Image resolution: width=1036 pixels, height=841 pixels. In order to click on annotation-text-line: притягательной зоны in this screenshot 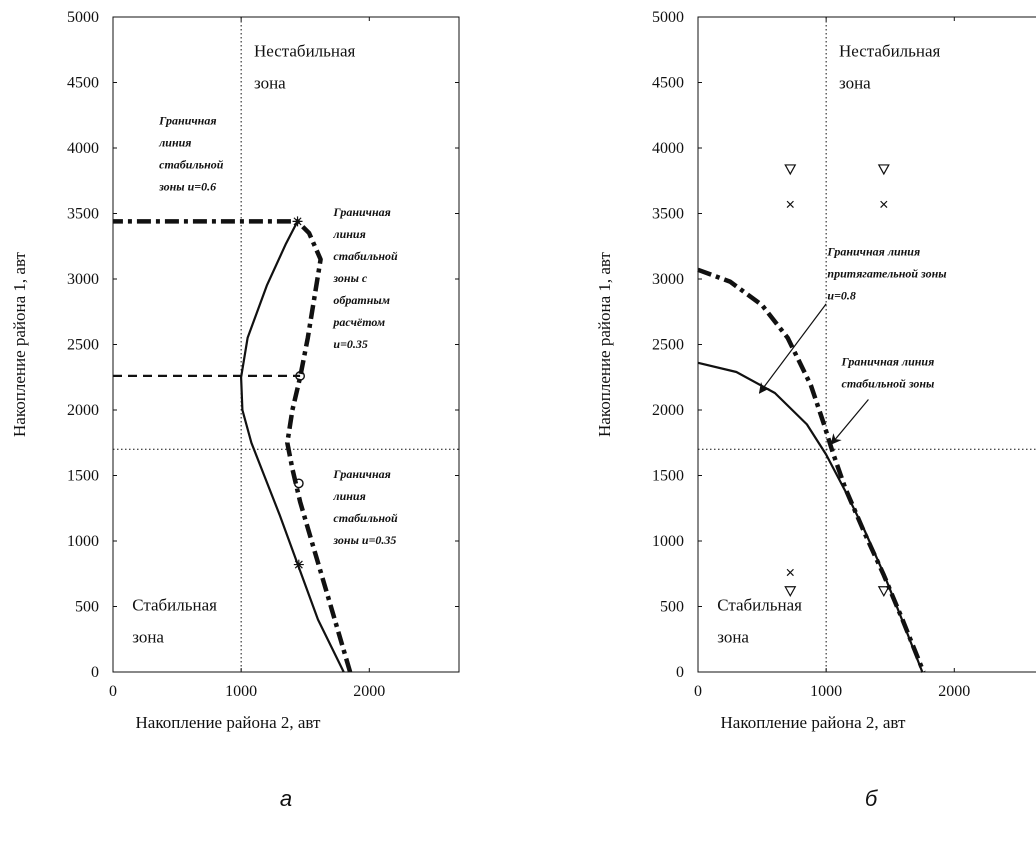, I will do `click(886, 273)`.